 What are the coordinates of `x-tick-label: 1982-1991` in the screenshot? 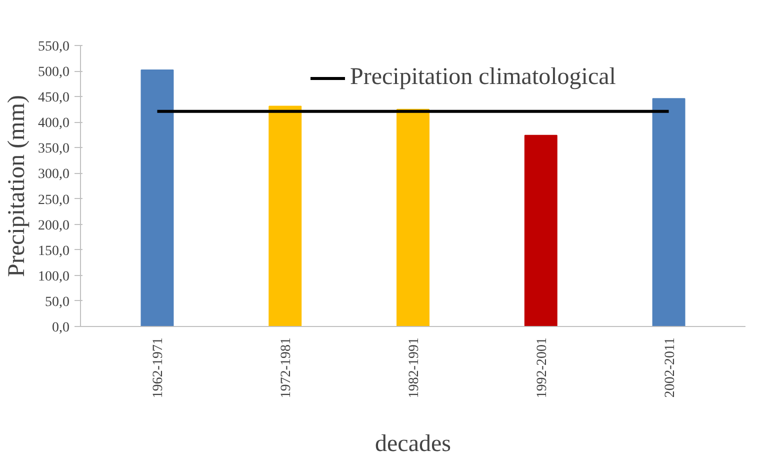 It's located at (414, 367).